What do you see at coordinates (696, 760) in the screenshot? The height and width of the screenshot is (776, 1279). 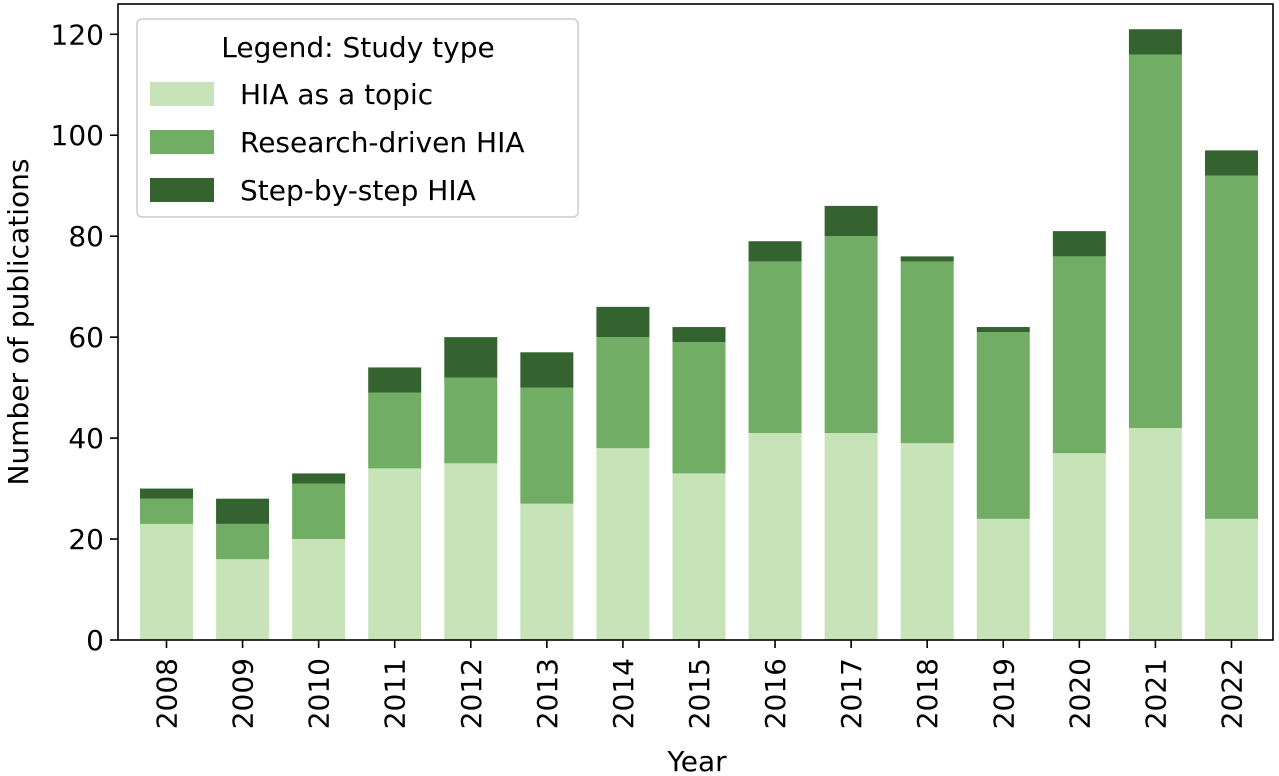 I see `x-axis-title: Year` at bounding box center [696, 760].